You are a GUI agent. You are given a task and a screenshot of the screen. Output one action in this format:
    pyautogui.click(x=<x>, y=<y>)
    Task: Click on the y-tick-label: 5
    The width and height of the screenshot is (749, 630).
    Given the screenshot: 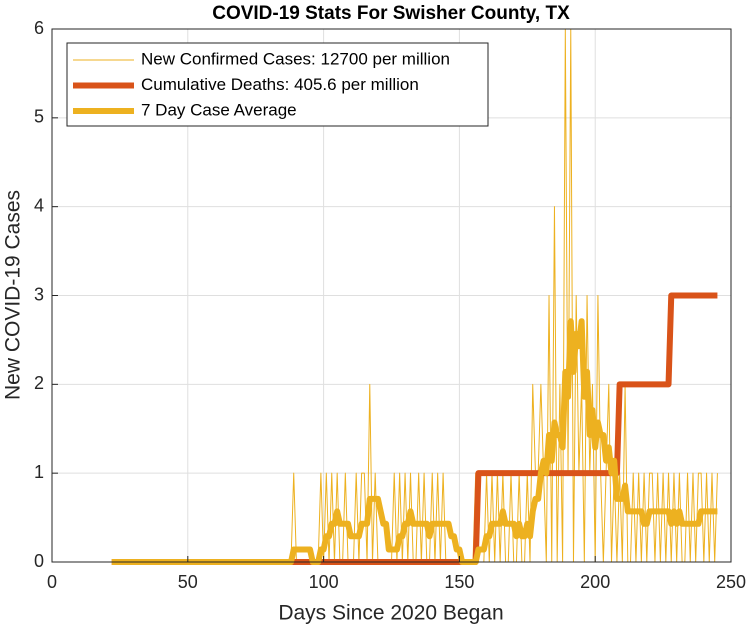 What is the action you would take?
    pyautogui.click(x=39, y=117)
    